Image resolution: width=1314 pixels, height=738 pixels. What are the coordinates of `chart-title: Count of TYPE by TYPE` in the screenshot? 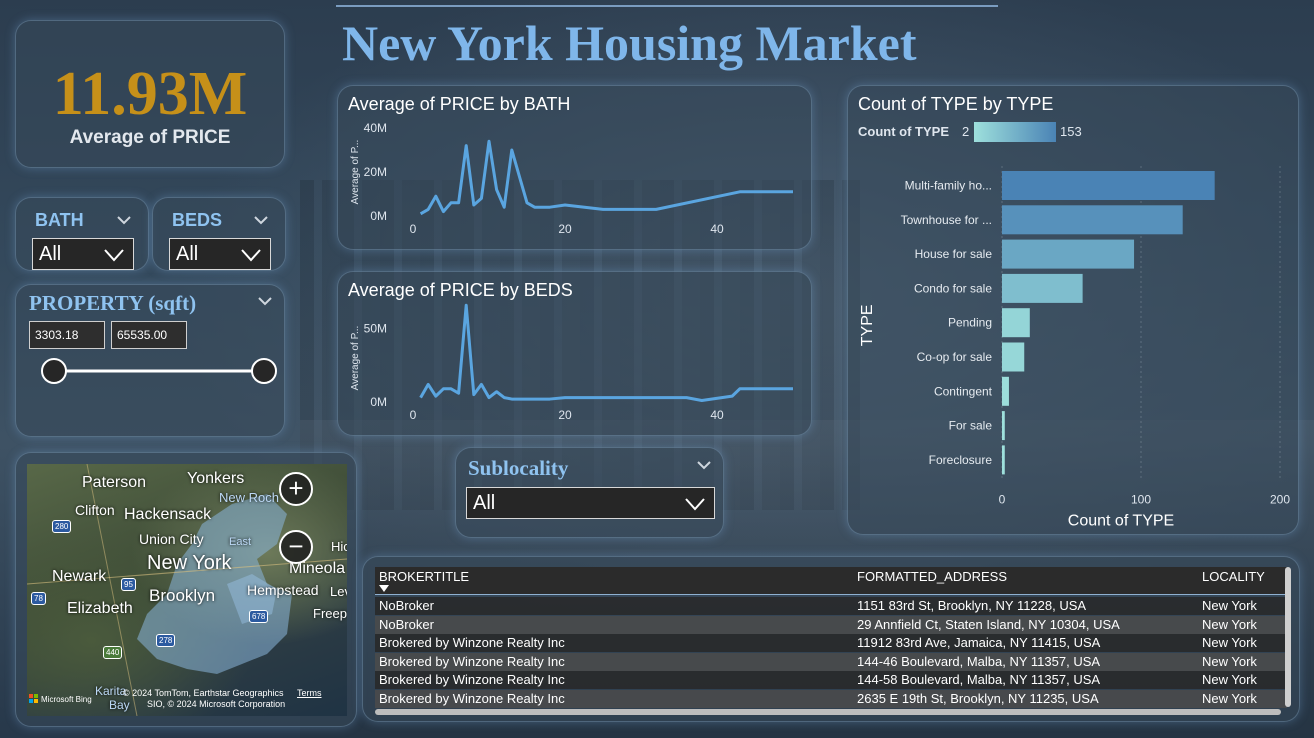 It's located at (956, 104).